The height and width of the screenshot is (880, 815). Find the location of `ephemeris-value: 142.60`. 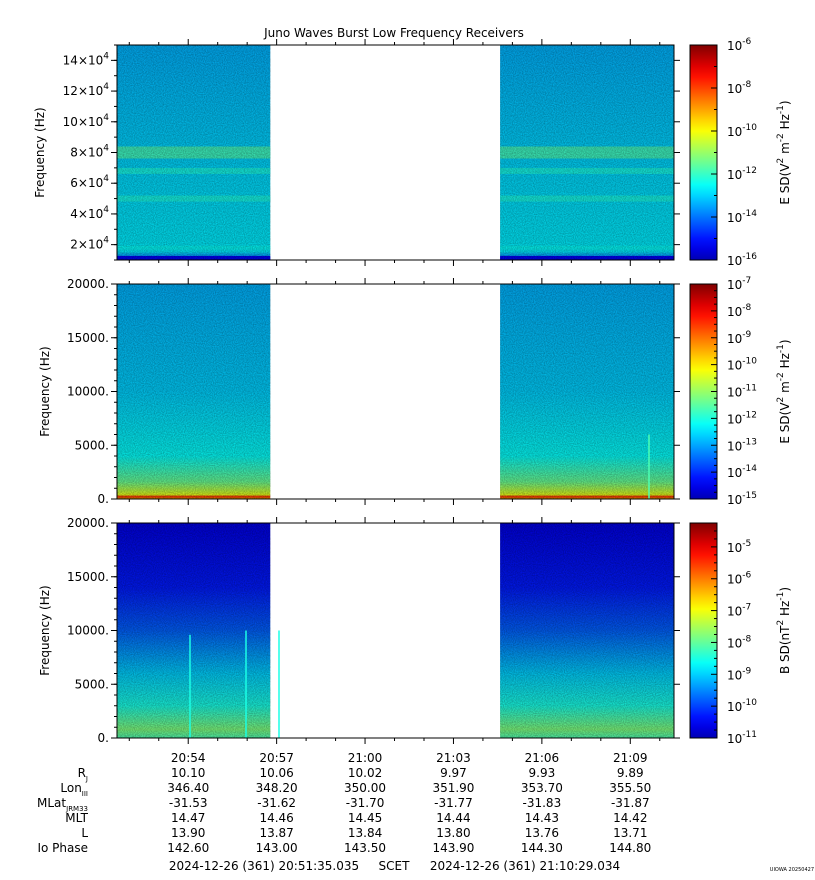

ephemeris-value: 142.60 is located at coordinates (188, 848).